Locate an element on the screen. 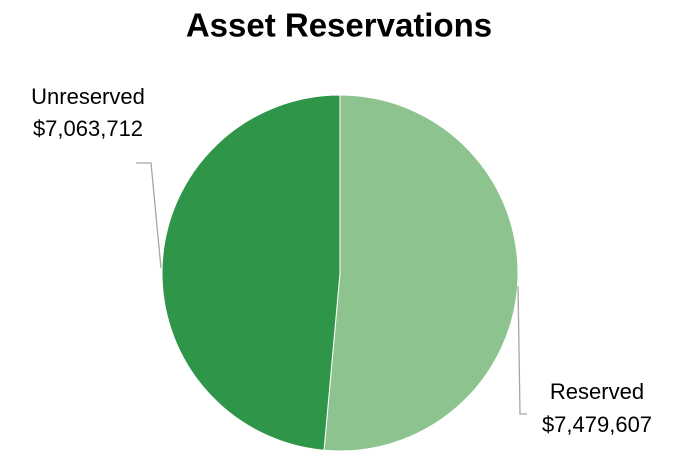 The height and width of the screenshot is (452, 679). slice-label: Unreserved is located at coordinates (88, 96).